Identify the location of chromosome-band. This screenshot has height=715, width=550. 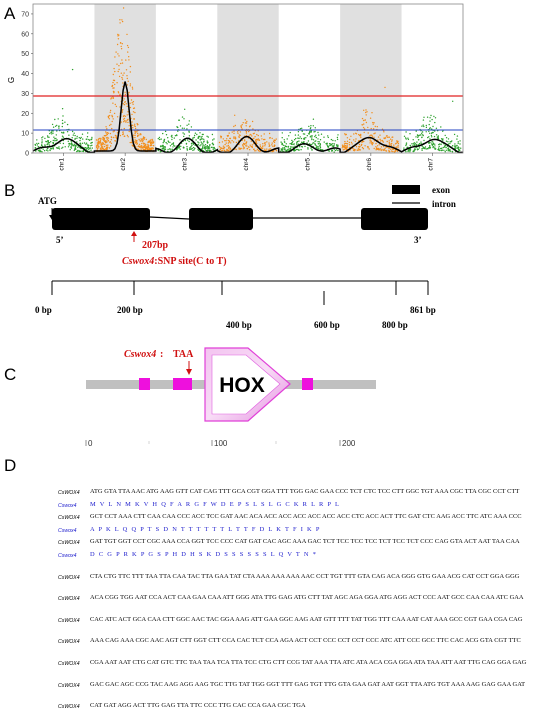
(248, 78).